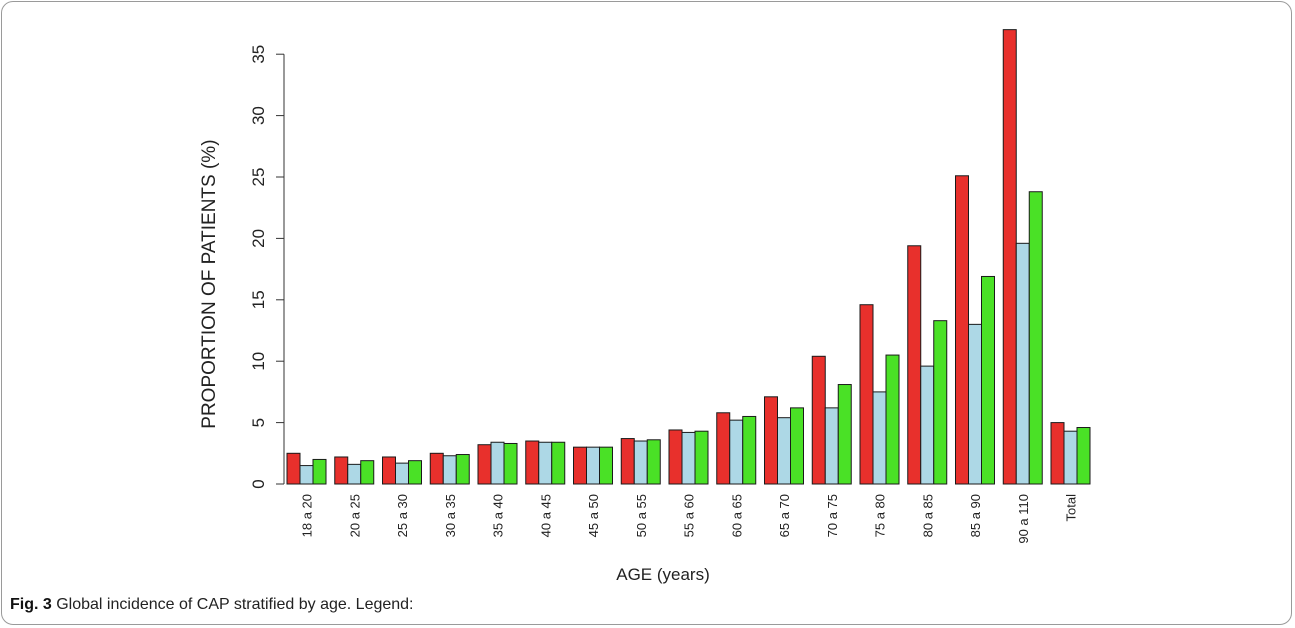  Describe the element at coordinates (402, 515) in the screenshot. I see `x-tick-label: 25 a 30` at that location.